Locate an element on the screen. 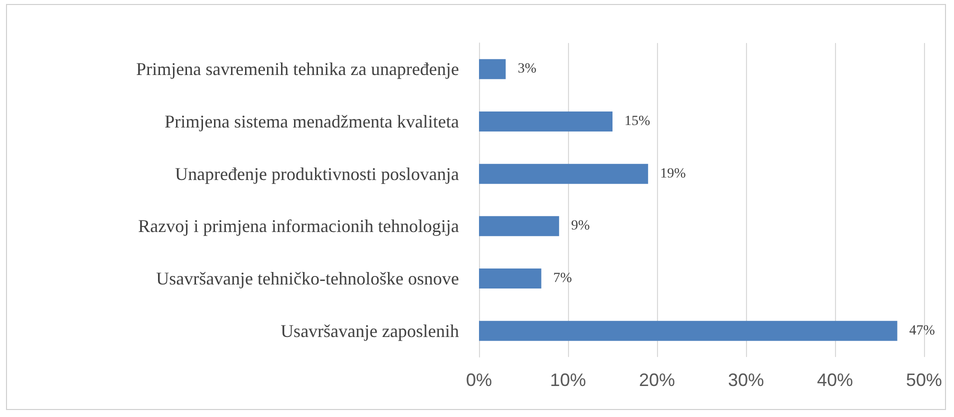  x-tick-label: 50% is located at coordinates (924, 380).